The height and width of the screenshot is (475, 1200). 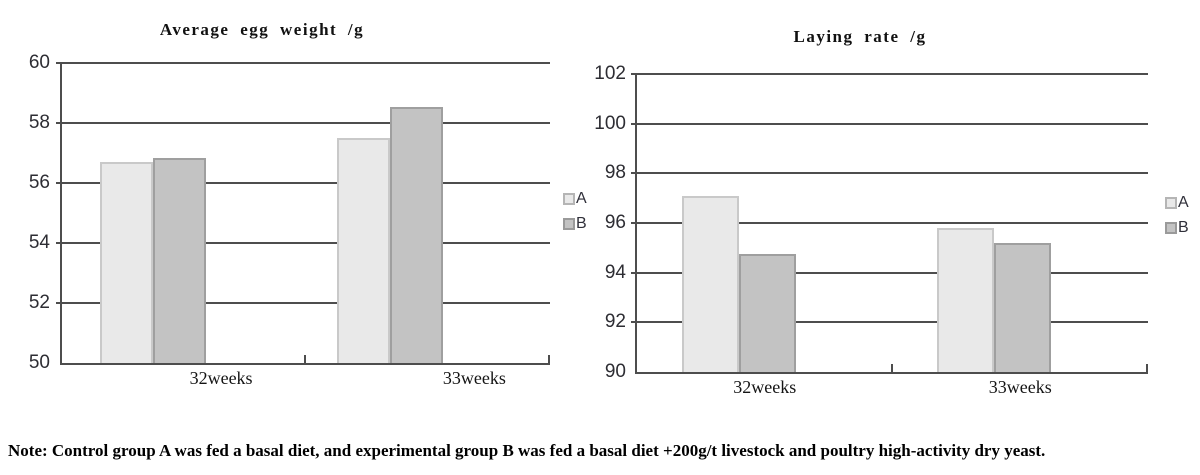 What do you see at coordinates (610, 73) in the screenshot?
I see `y-tick-label: 102` at bounding box center [610, 73].